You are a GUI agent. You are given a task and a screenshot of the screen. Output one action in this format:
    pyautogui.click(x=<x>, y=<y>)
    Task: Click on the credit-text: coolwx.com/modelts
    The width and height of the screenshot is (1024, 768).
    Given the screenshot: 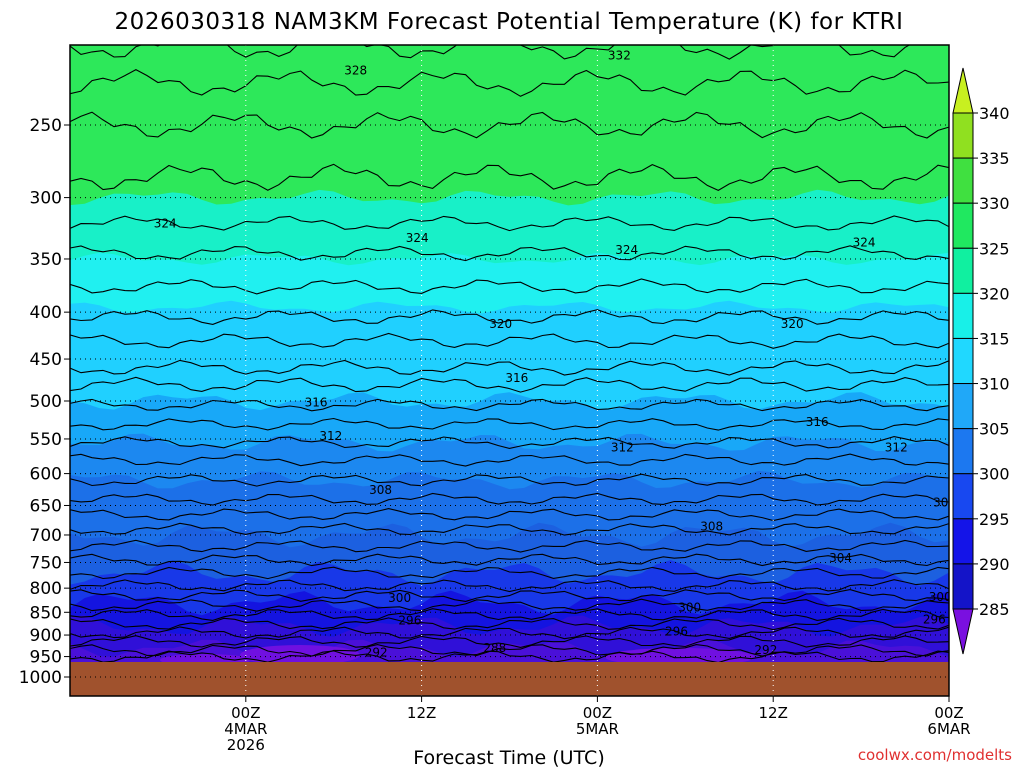 What is the action you would take?
    pyautogui.click(x=935, y=755)
    